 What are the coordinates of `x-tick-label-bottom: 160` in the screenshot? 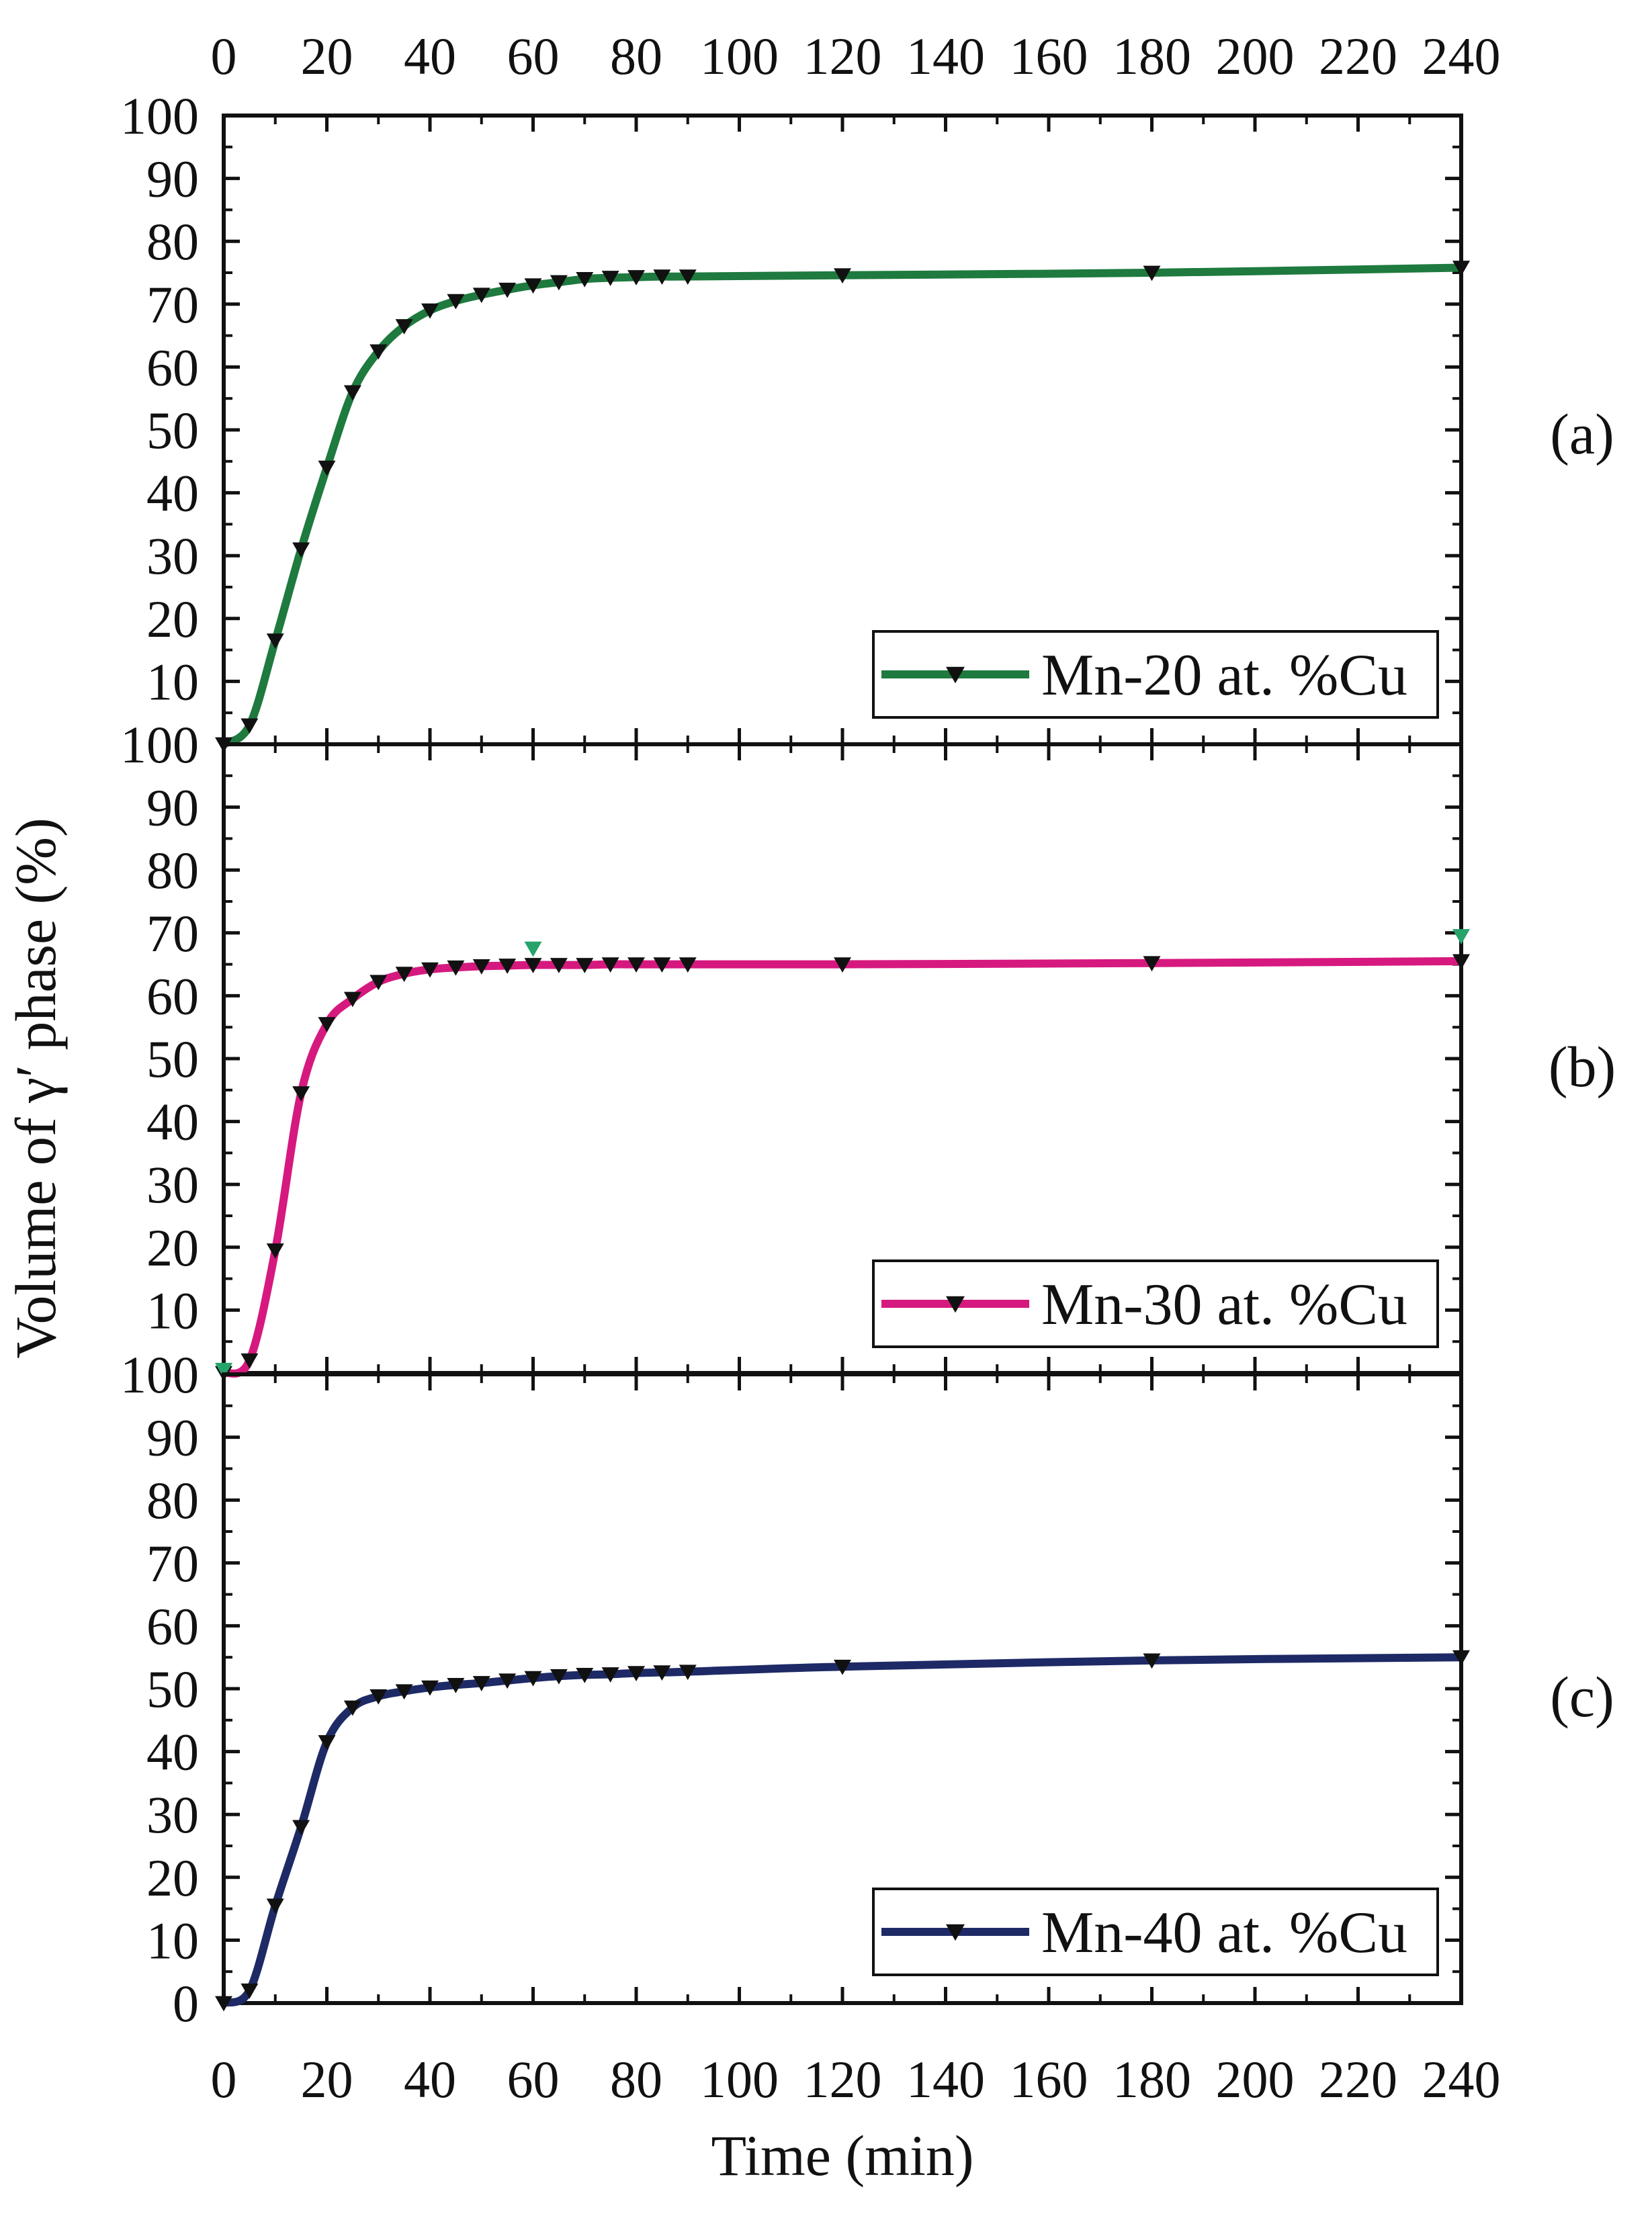 It's located at (1049, 2079).